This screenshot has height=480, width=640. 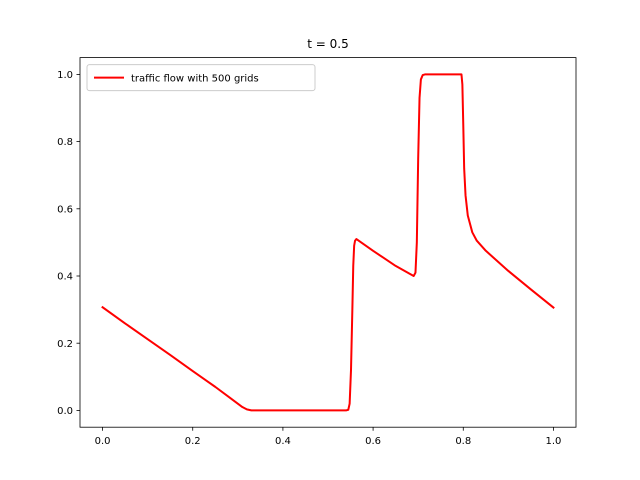 I want to click on legend-label: traffic flow with 500 grids, so click(x=195, y=79).